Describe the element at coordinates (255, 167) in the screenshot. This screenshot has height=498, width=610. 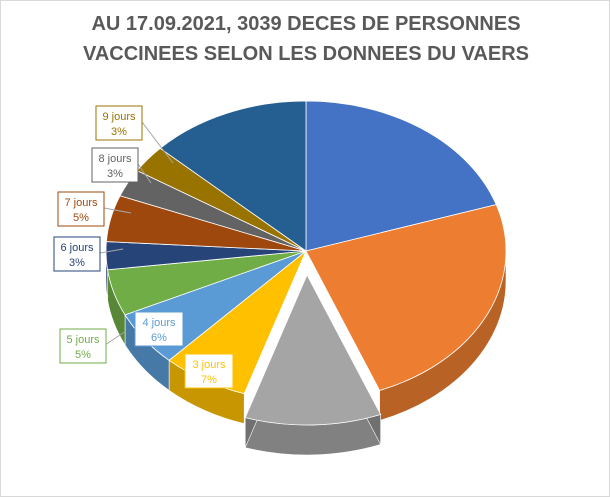
I see `data-label-percent-10: 13%` at that location.